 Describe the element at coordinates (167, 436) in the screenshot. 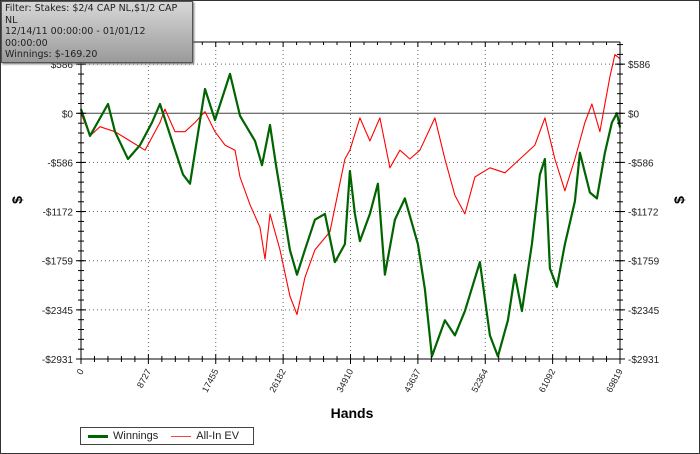

I see `legend: Winnings All-In EV` at that location.